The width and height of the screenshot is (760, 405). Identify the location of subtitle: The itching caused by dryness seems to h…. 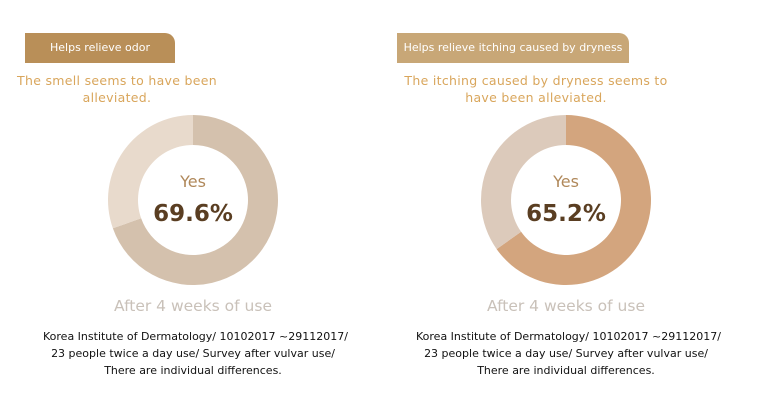
(536, 89).